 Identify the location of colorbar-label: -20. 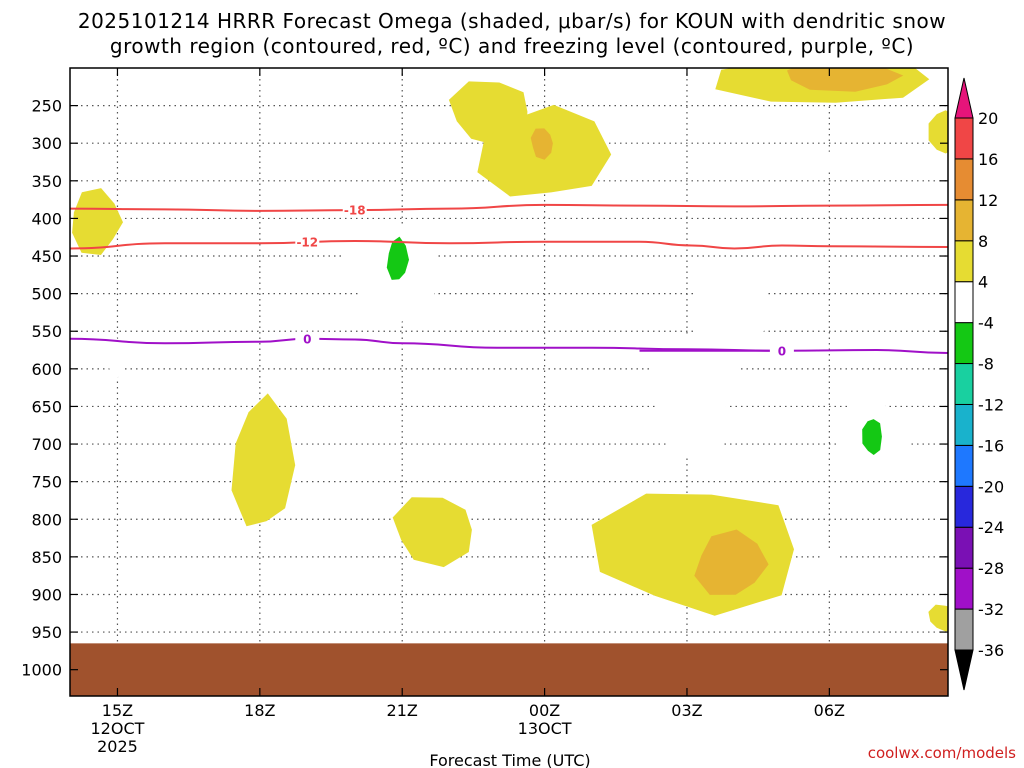
(991, 486).